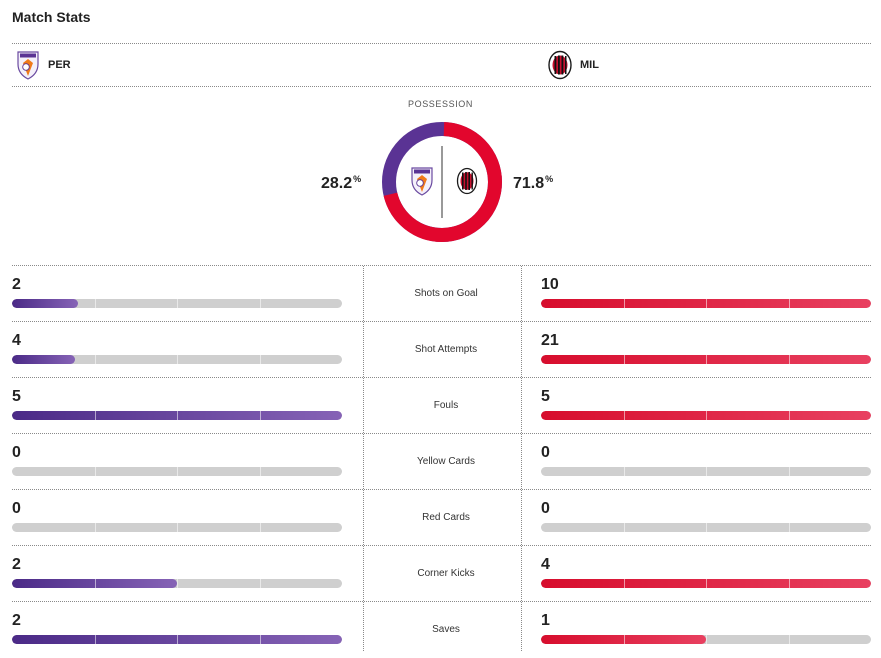 This screenshot has height=658, width=881. Describe the element at coordinates (589, 65) in the screenshot. I see `away-team-abbr: MIL` at that location.